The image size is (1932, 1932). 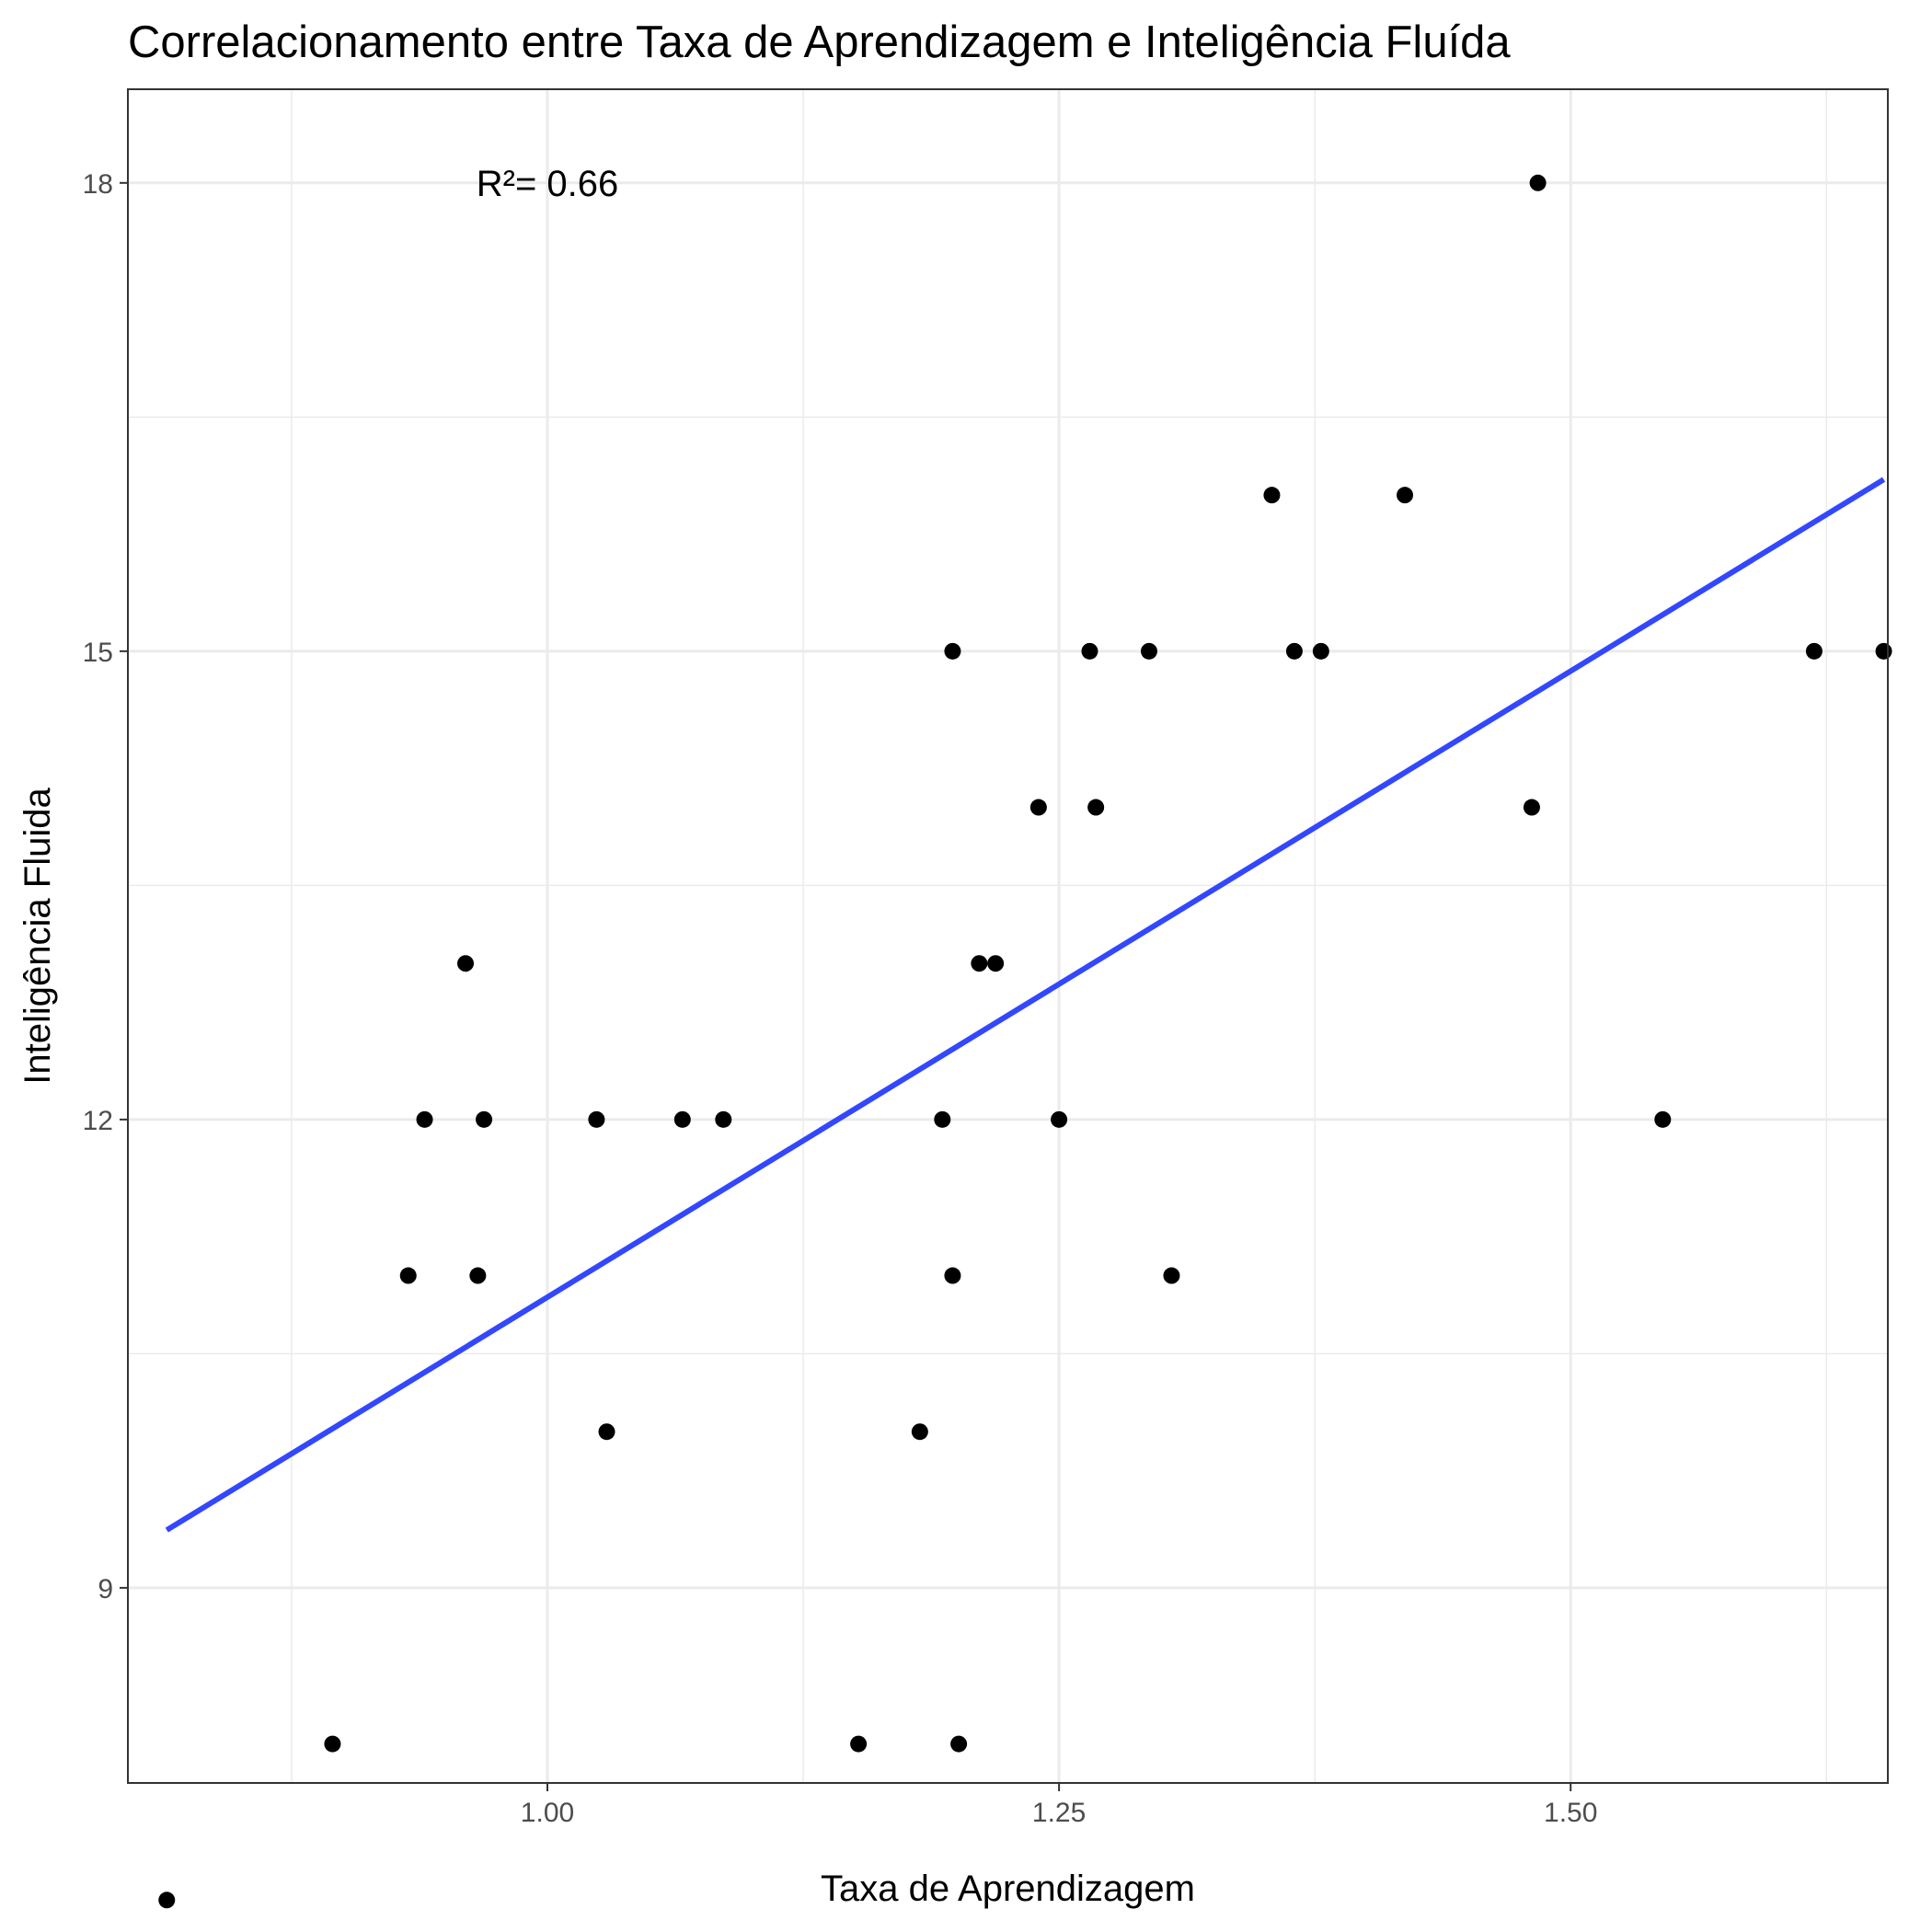 I want to click on y-tick-label-1: 12, so click(x=98, y=1121).